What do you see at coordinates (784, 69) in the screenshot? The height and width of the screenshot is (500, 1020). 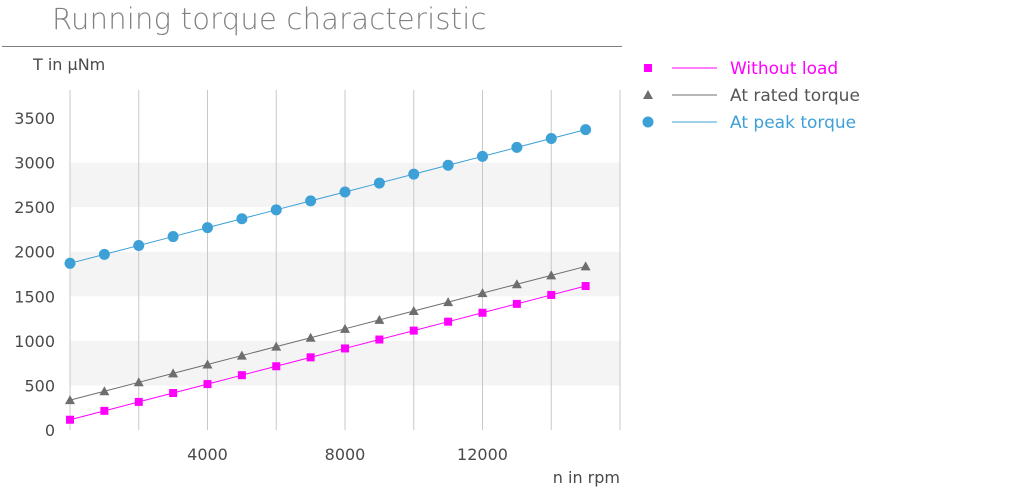 I see `legend-label: Without load` at bounding box center [784, 69].